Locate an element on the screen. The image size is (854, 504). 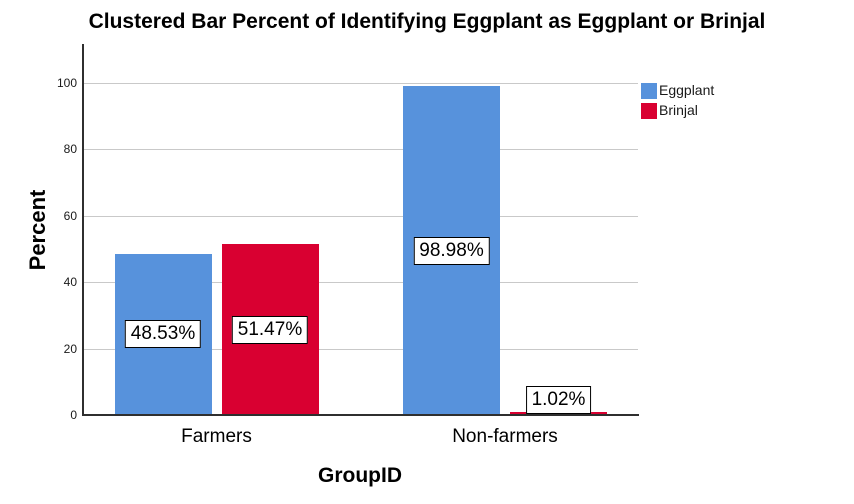
legend-item-brinjal: Brinjal is located at coordinates (677, 110).